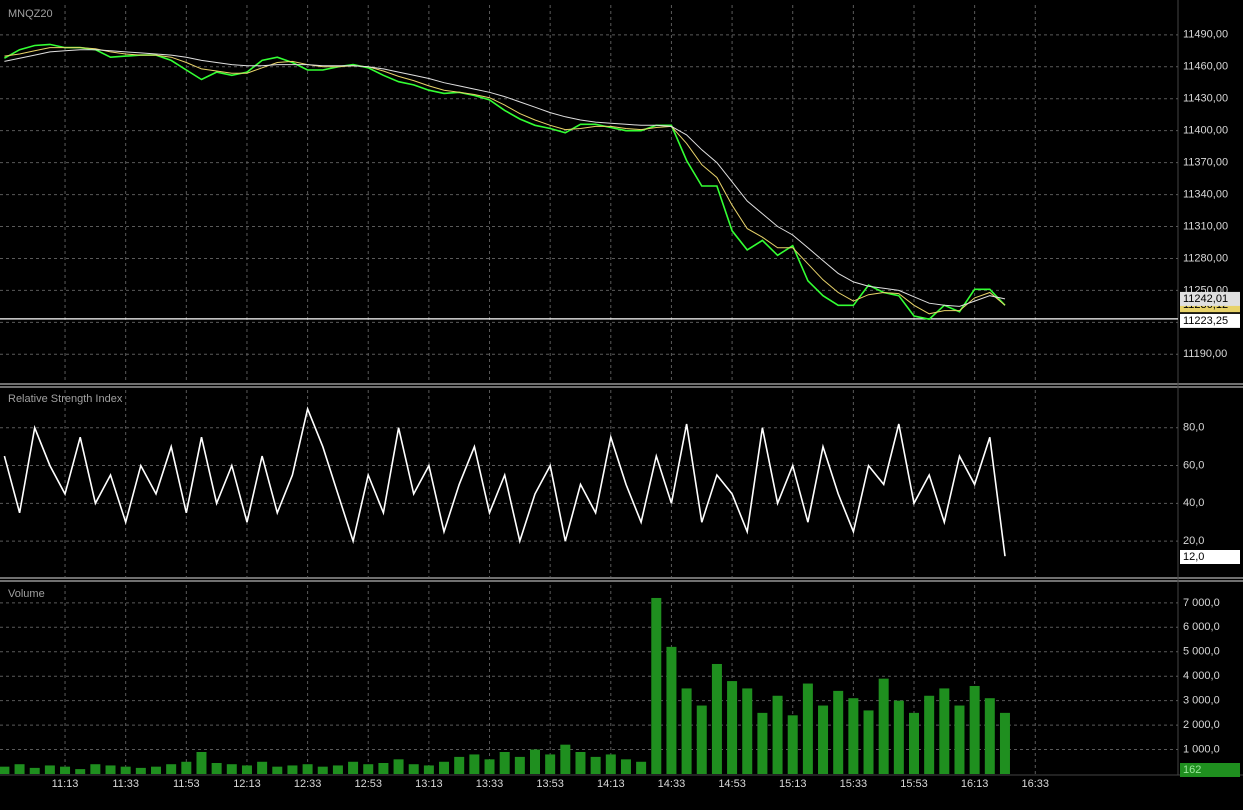  I want to click on x-tick-label: 15:53, so click(914, 784).